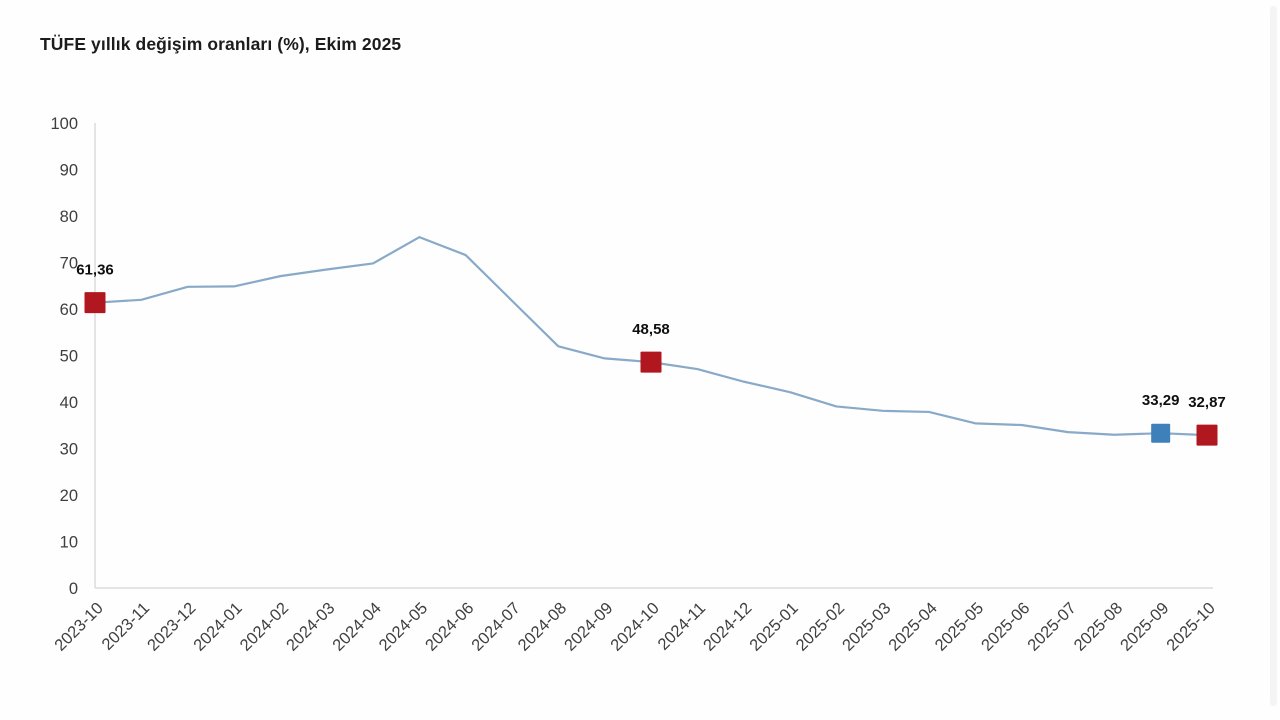 The height and width of the screenshot is (720, 1280). I want to click on x-tick-label: 2025-04, so click(913, 627).